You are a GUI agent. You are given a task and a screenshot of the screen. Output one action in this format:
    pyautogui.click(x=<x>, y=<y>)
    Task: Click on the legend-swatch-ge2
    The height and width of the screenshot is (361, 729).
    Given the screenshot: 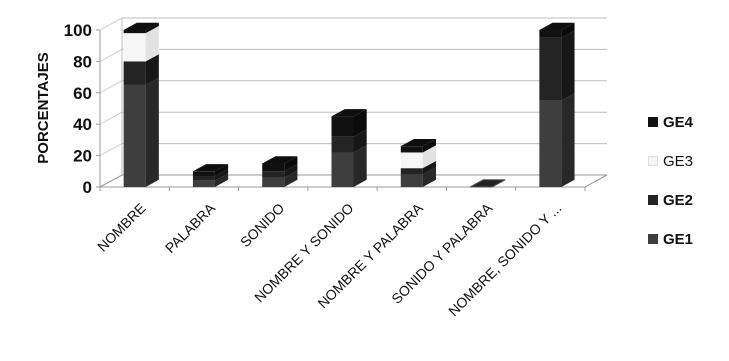 What is the action you would take?
    pyautogui.click(x=653, y=200)
    